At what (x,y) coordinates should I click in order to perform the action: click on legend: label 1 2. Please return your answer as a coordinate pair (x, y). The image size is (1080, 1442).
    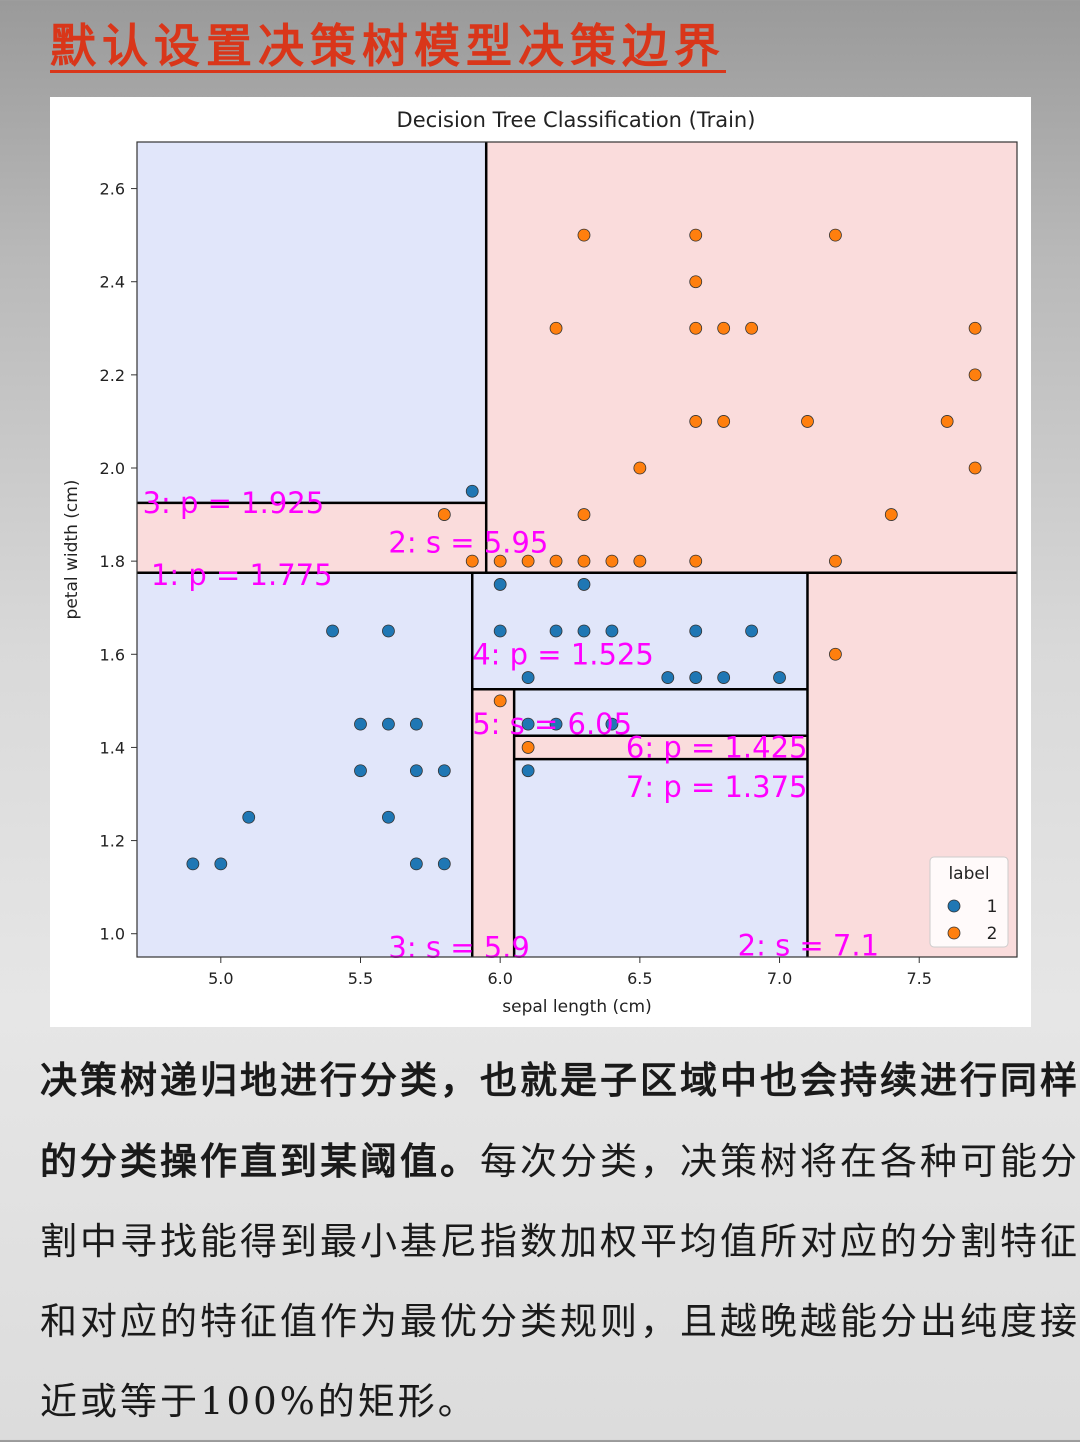
    Looking at the image, I should click on (969, 902).